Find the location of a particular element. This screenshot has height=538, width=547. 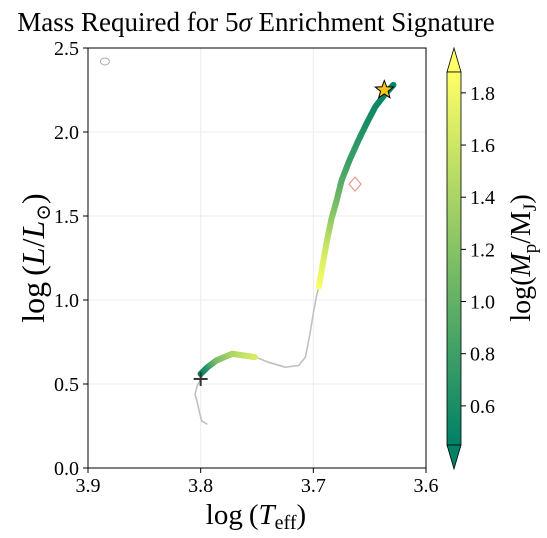

title-rest: Enrichment Signature is located at coordinates (373, 22).